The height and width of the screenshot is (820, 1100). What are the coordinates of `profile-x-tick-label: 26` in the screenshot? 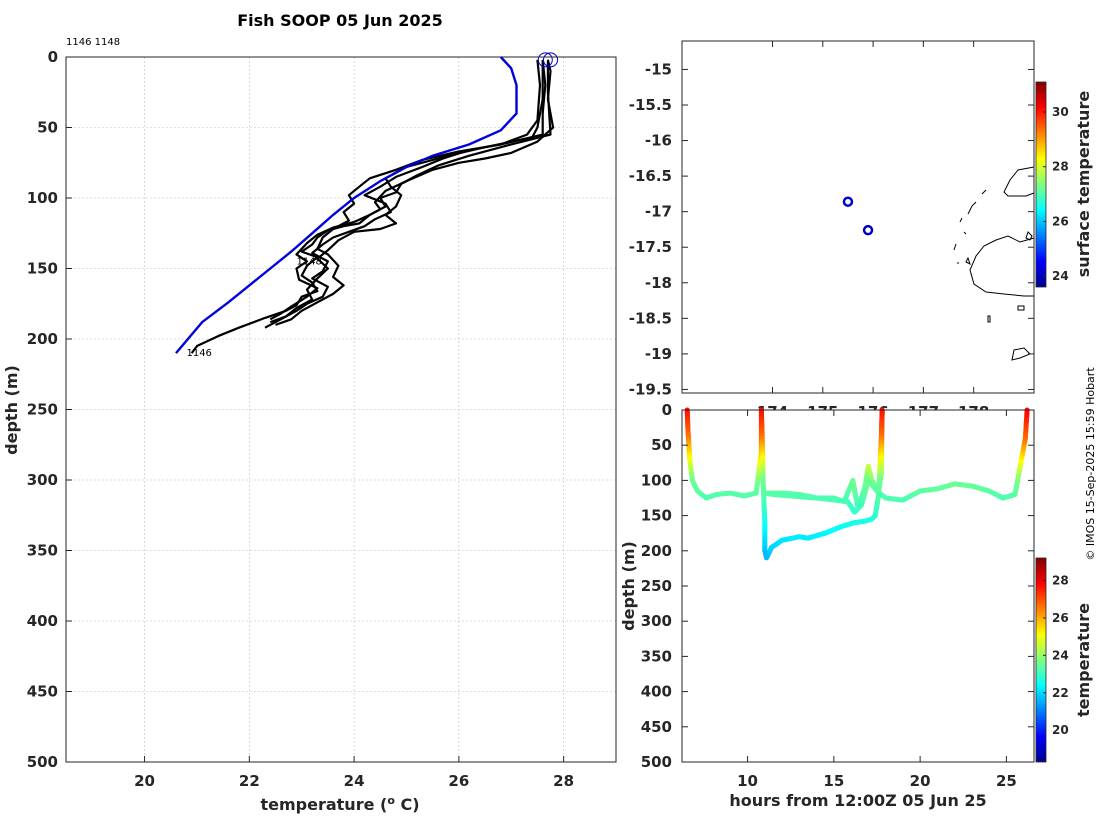 It's located at (458, 781).